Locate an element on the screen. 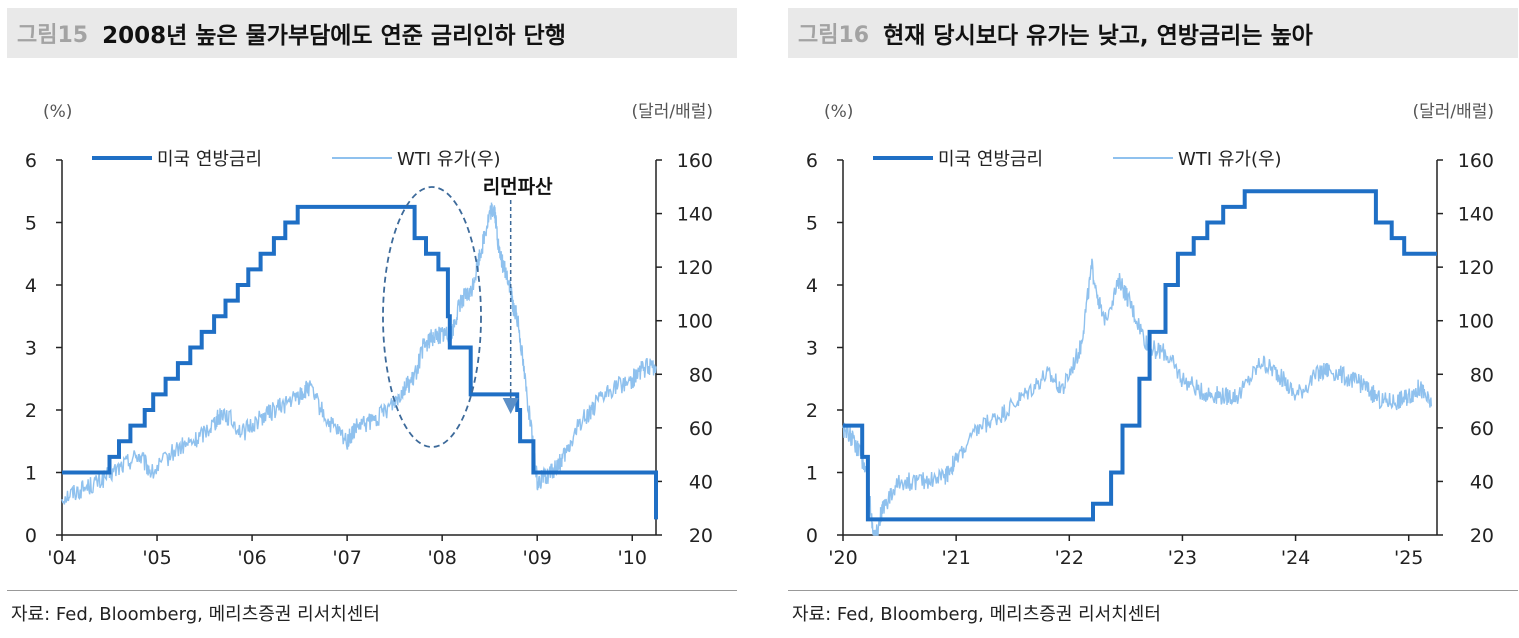 This screenshot has height=638, width=1519. x-tick-label: '10 is located at coordinates (632, 558).